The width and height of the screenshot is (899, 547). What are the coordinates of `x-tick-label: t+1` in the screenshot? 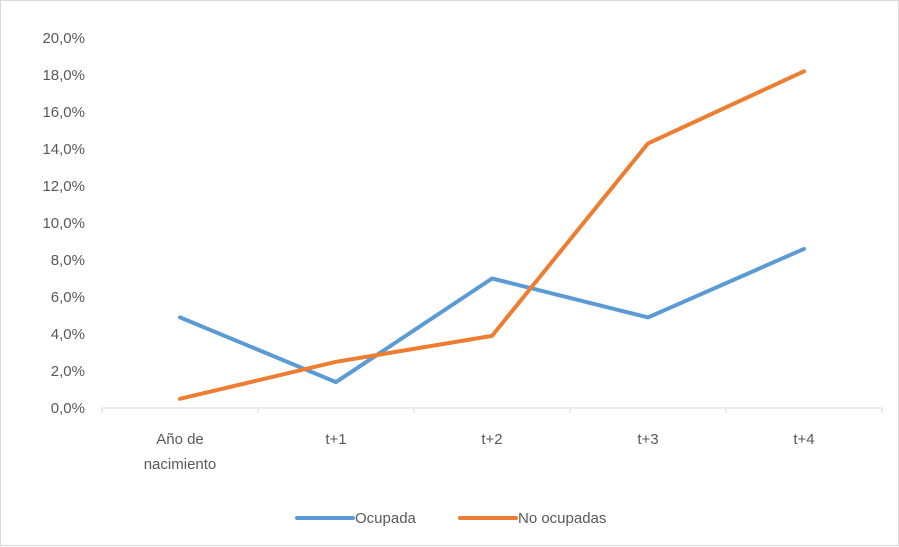 It's located at (335, 439).